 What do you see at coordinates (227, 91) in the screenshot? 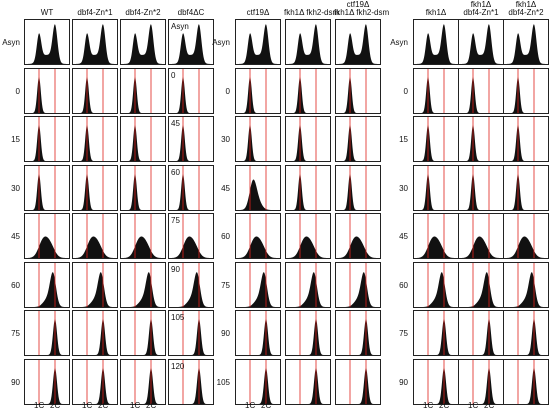
I see `row-label: 0` at bounding box center [227, 91].